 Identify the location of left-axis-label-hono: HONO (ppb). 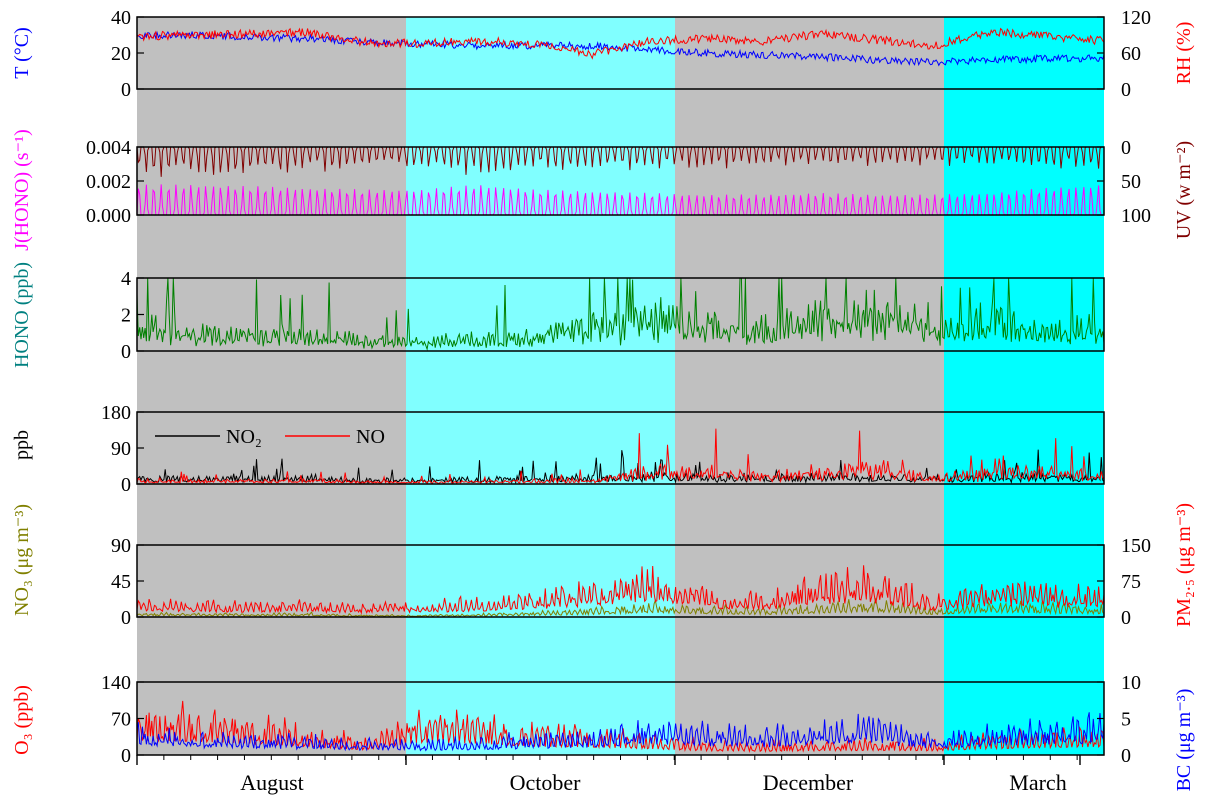
(22, 315).